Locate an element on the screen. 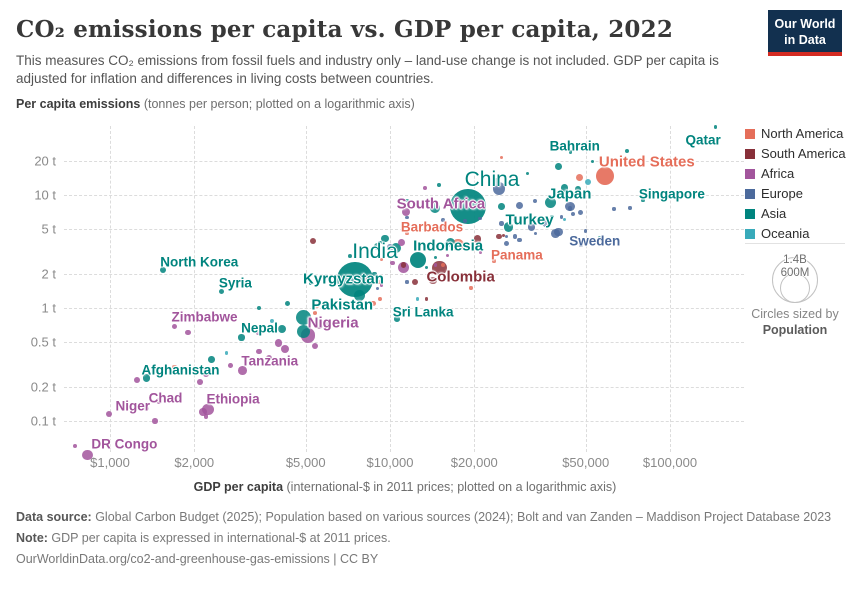  data-point-colombia is located at coordinates (432, 280).